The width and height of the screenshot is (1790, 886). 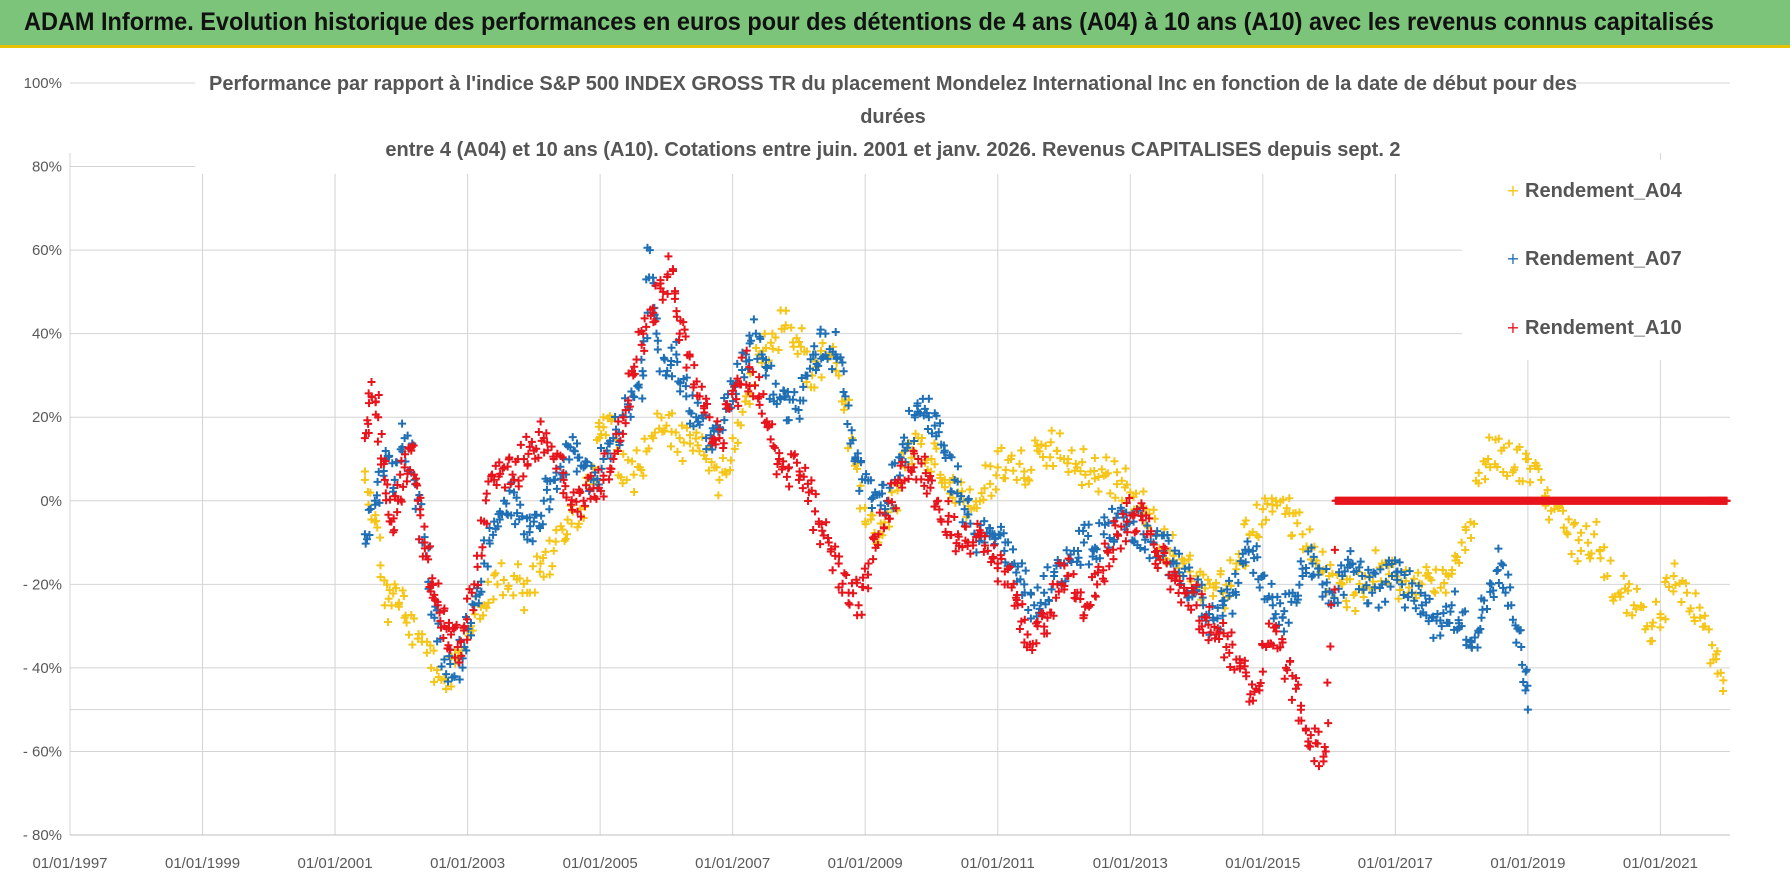 What do you see at coordinates (43, 83) in the screenshot?
I see `y-tick-label: 100%` at bounding box center [43, 83].